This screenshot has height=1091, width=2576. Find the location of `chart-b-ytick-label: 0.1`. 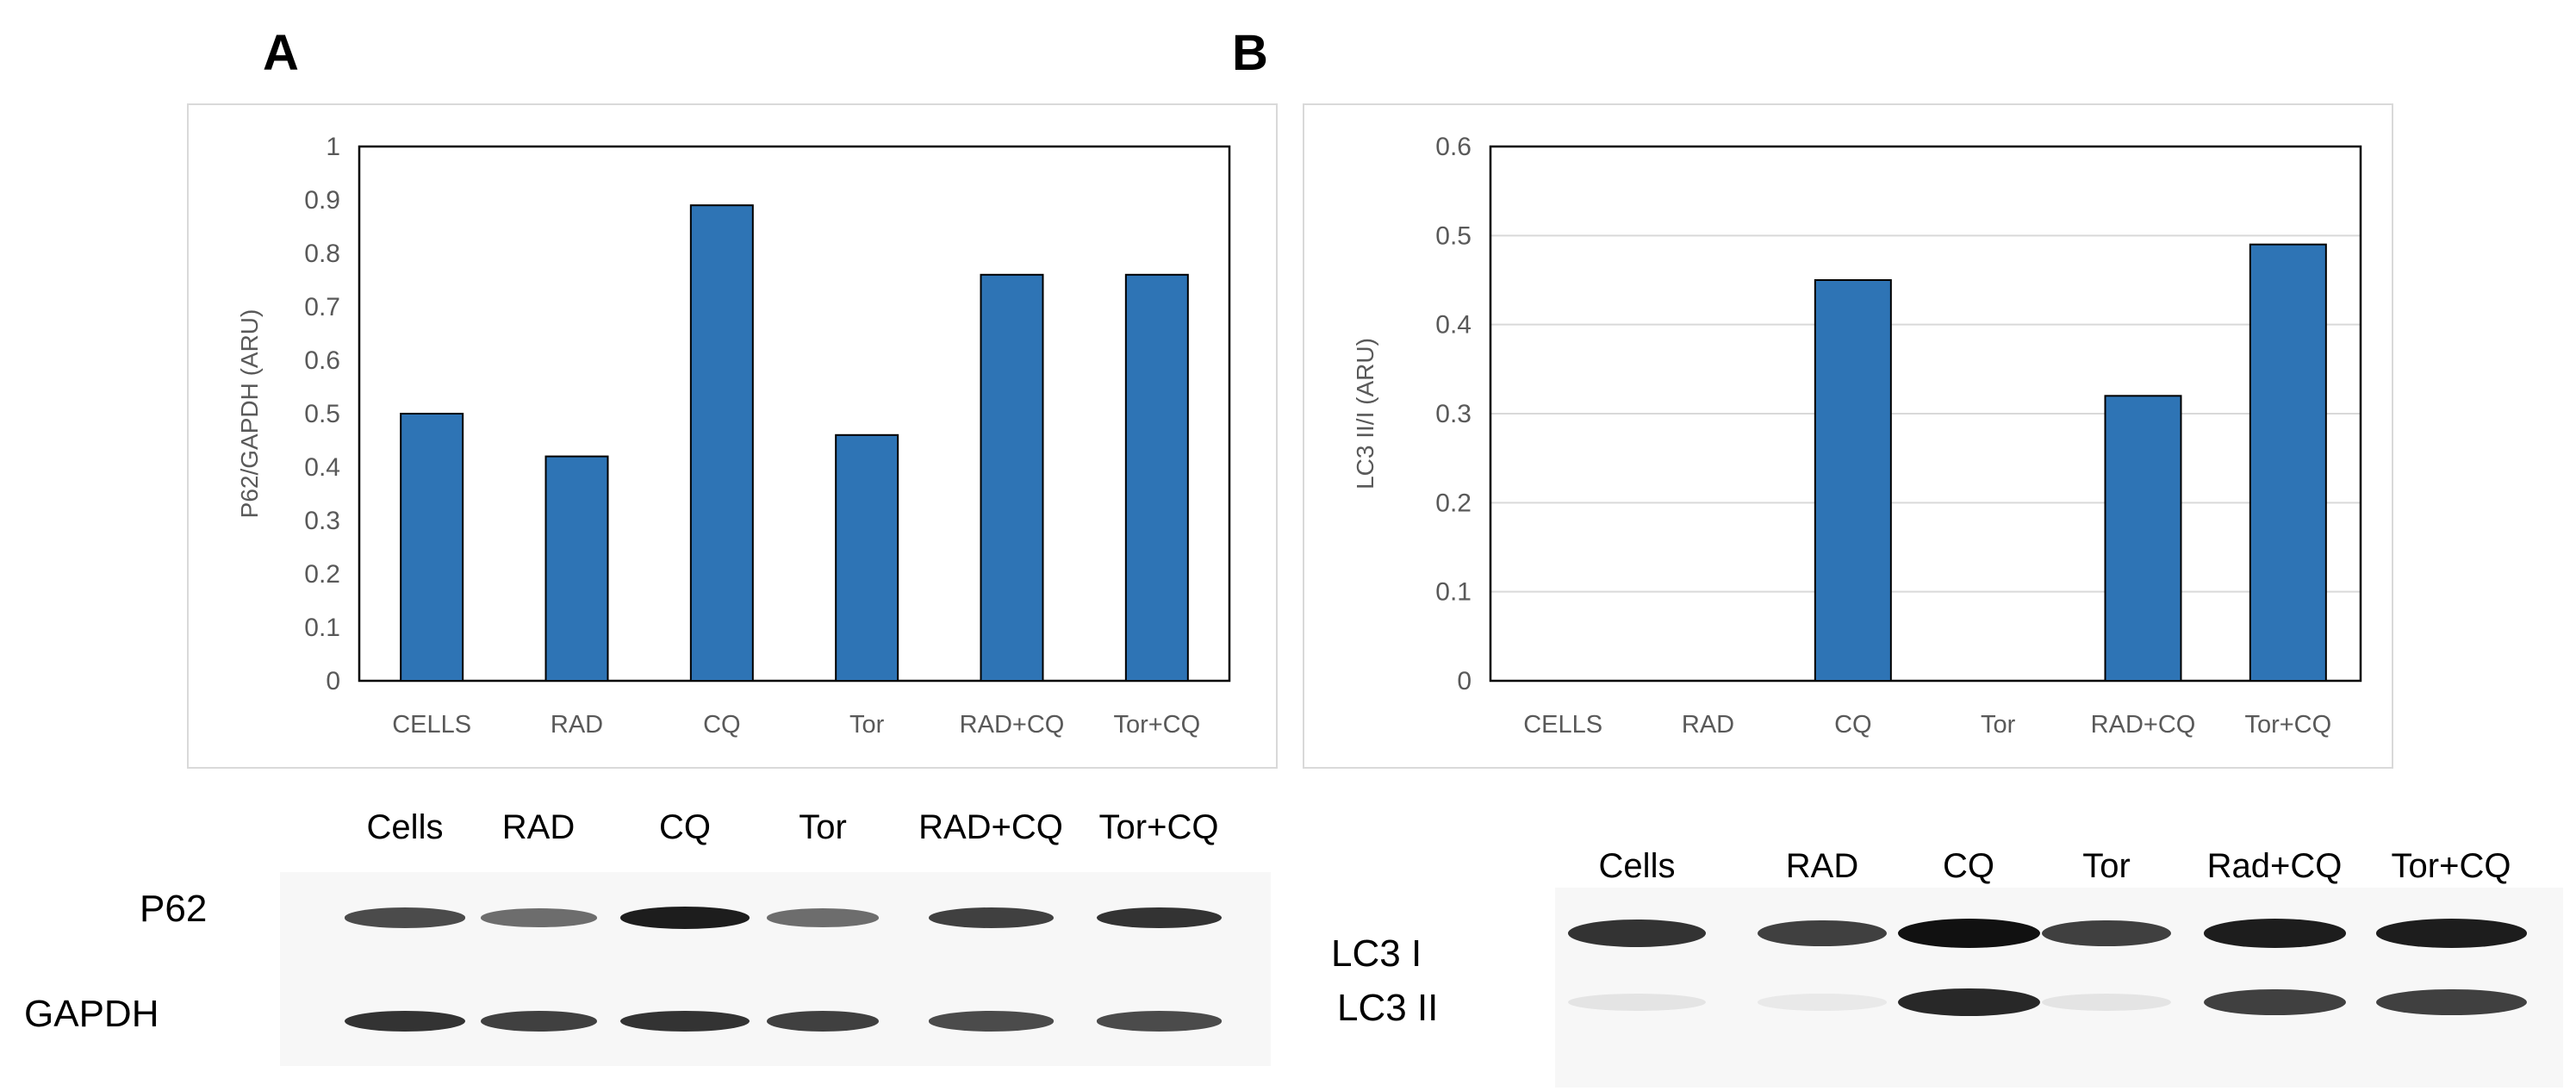

chart-b-ytick-label: 0.1 is located at coordinates (1454, 592).